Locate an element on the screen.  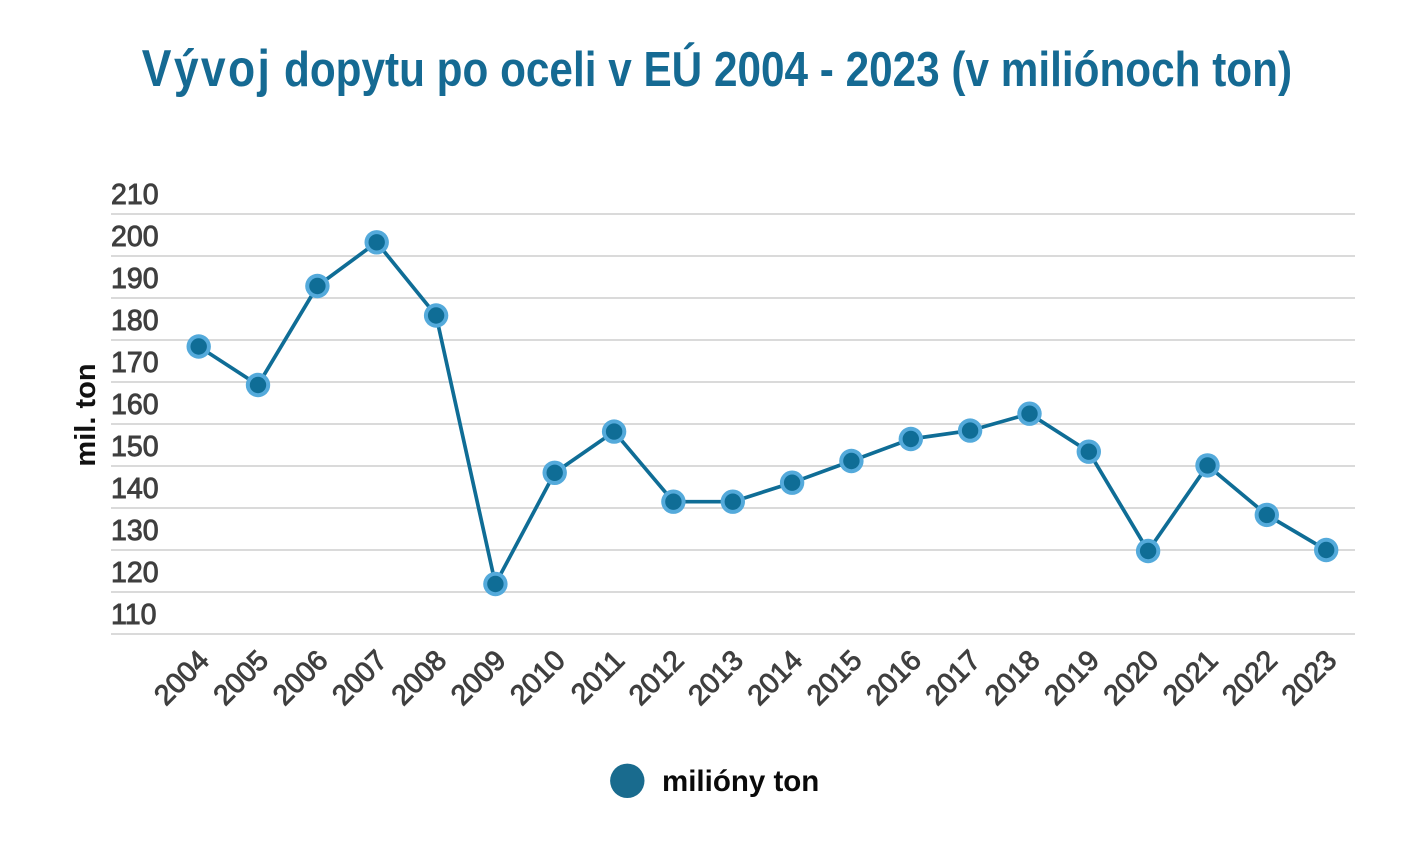
svg-text: 2009 is located at coordinates (478, 677).